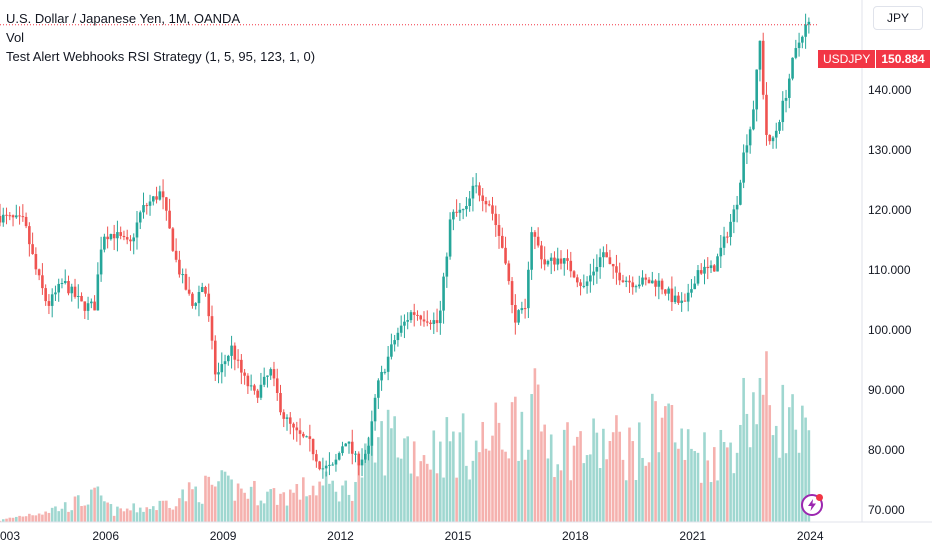 This screenshot has height=550, width=932. Describe the element at coordinates (898, 18) in the screenshot. I see `currency-button: JPY` at that location.